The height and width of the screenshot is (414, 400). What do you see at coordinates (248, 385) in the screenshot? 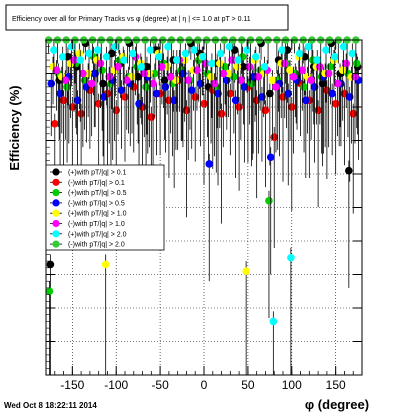
I see `x-tick-label-4: 50` at bounding box center [248, 385].